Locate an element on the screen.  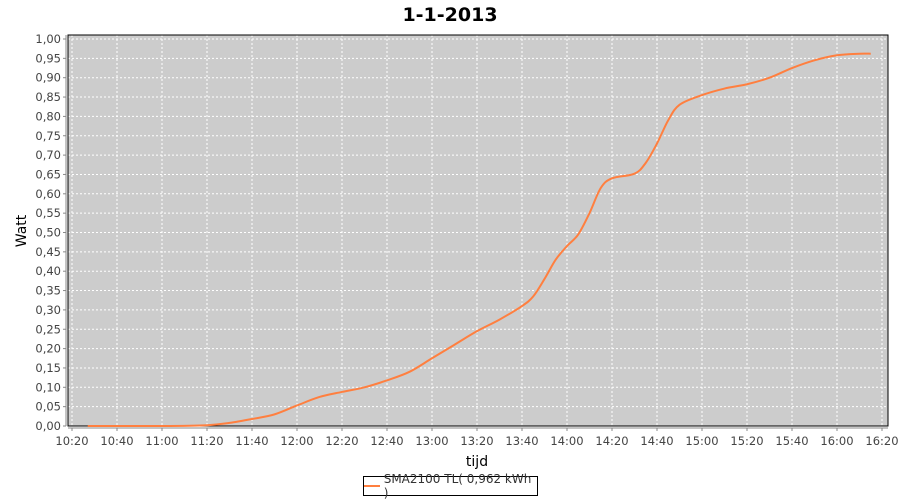
x-tick-label: 13:20 is located at coordinates (476, 441).